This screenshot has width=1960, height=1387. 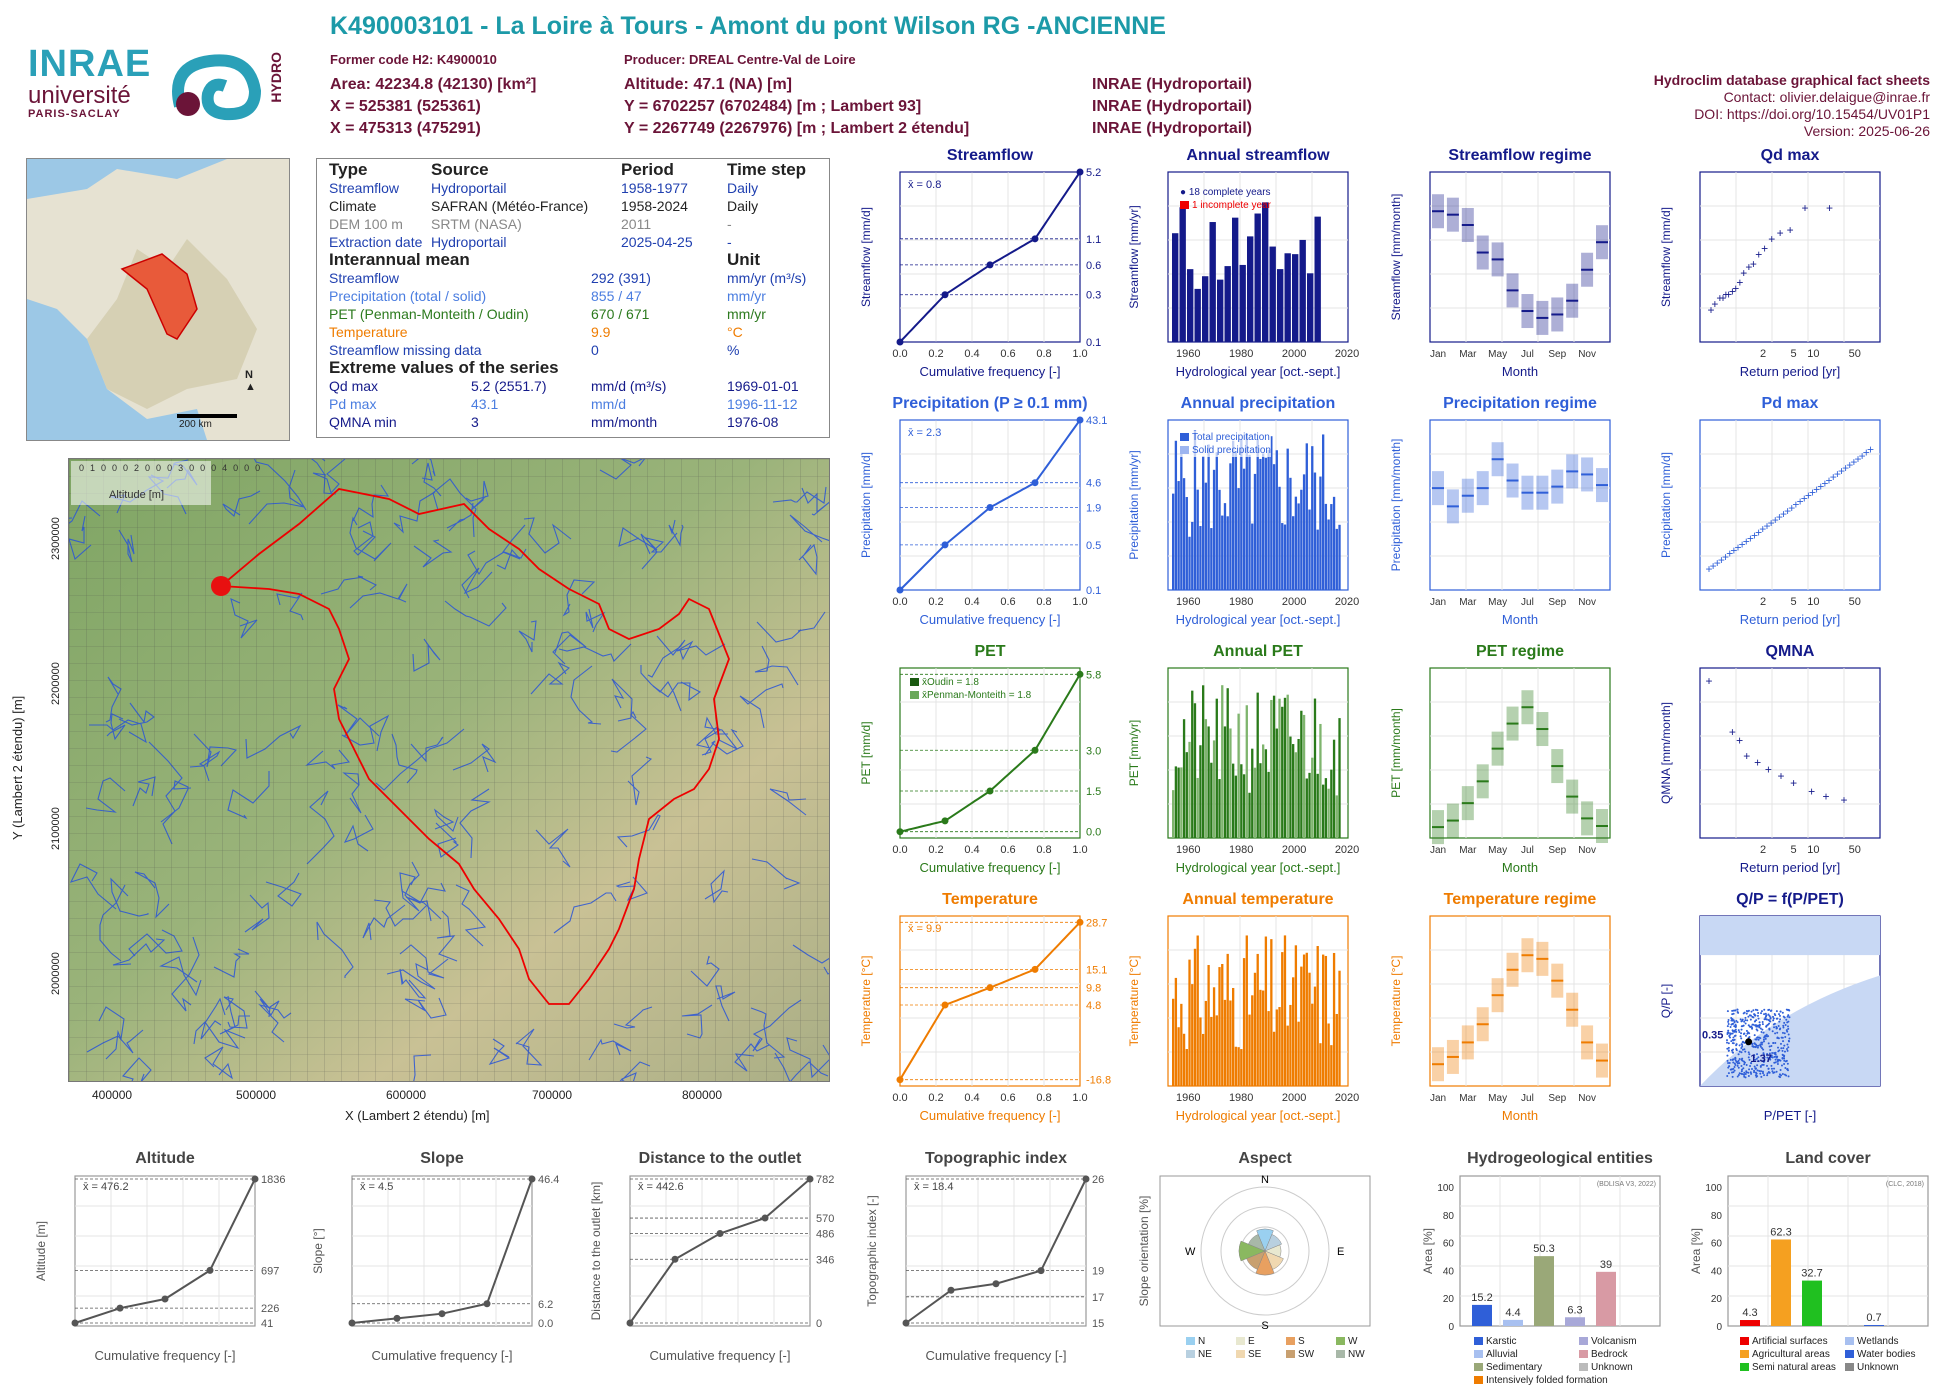 I want to click on inrae-logo: INRAE université PARIS-SACLAY, so click(x=90, y=81).